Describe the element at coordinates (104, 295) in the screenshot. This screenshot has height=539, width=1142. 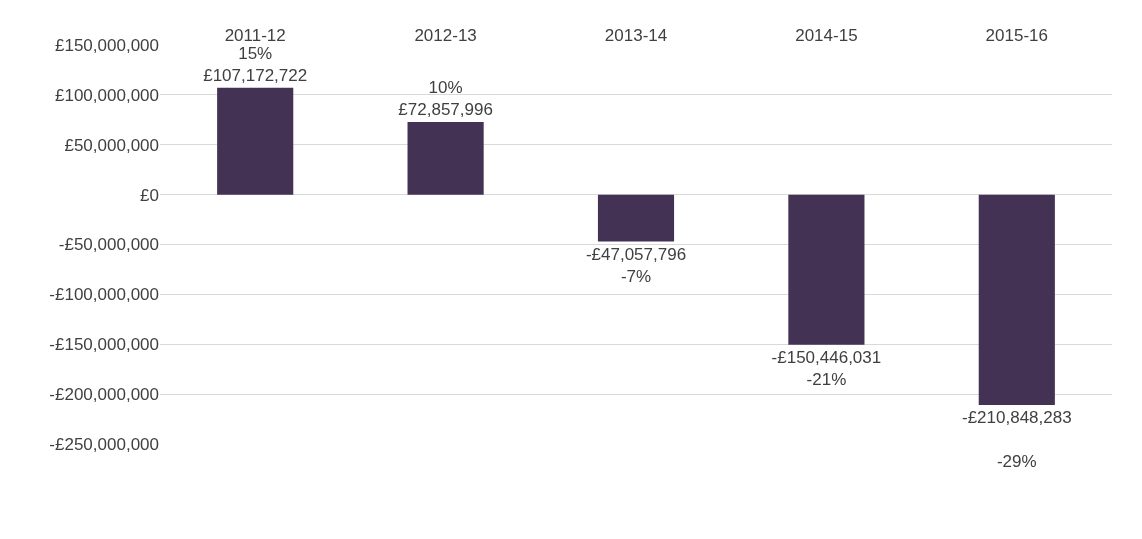
I see `y-tick-label: -£100,000,000` at that location.